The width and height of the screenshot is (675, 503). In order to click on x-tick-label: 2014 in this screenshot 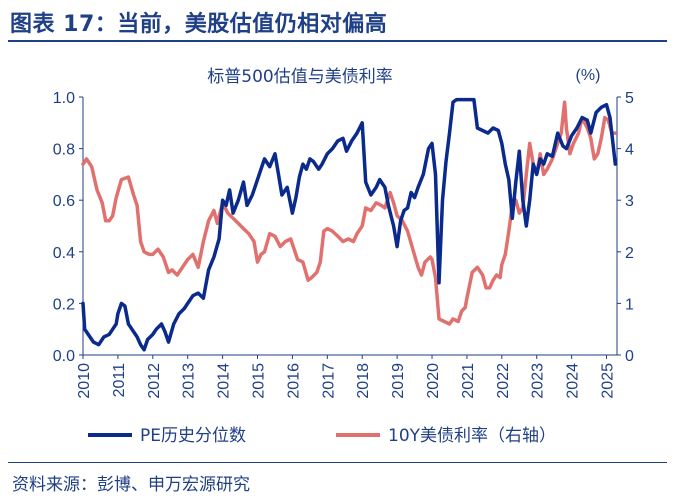, I will do `click(224, 381)`.